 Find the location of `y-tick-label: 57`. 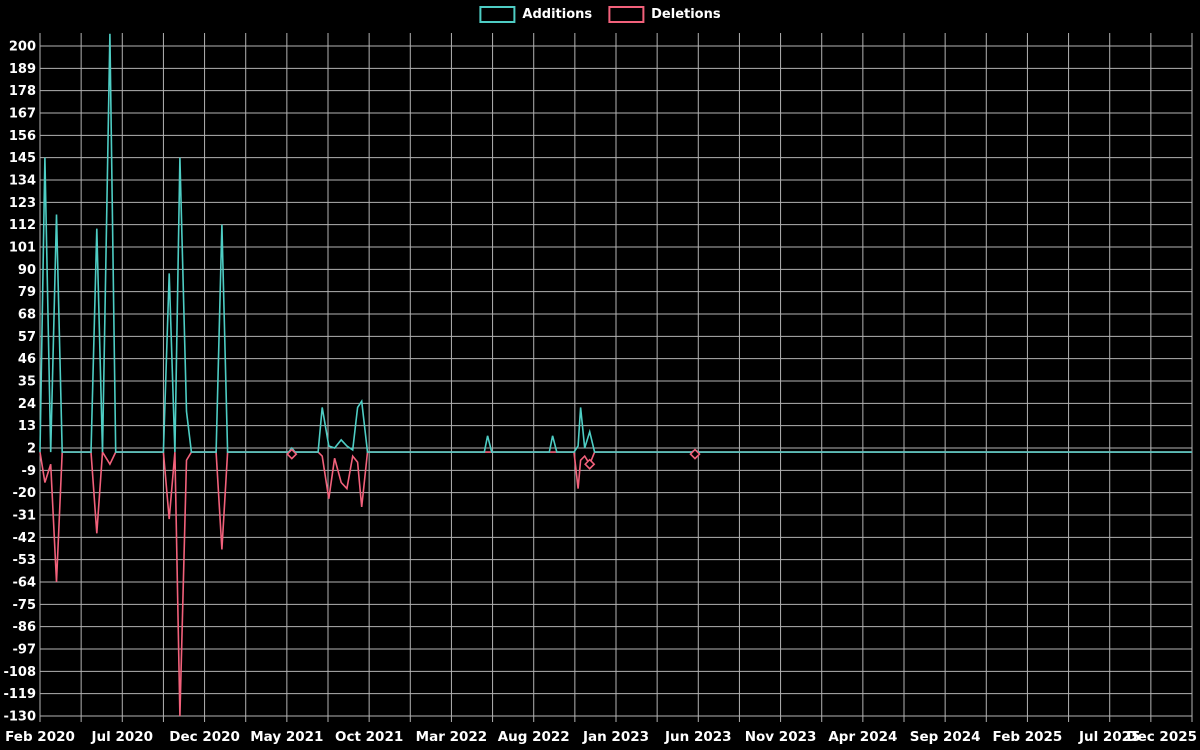

y-tick-label: 57 is located at coordinates (27, 337).